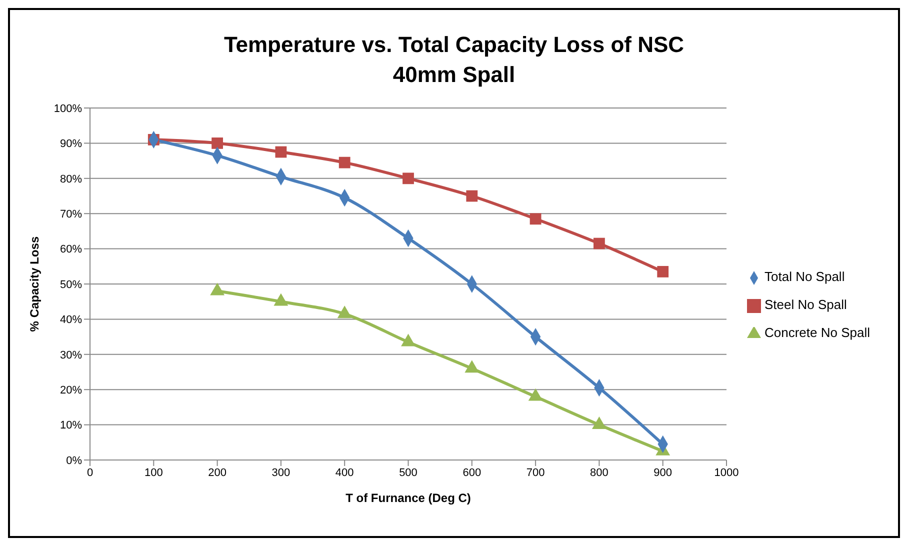  Describe the element at coordinates (71, 179) in the screenshot. I see `y-tick-label: 80%` at that location.